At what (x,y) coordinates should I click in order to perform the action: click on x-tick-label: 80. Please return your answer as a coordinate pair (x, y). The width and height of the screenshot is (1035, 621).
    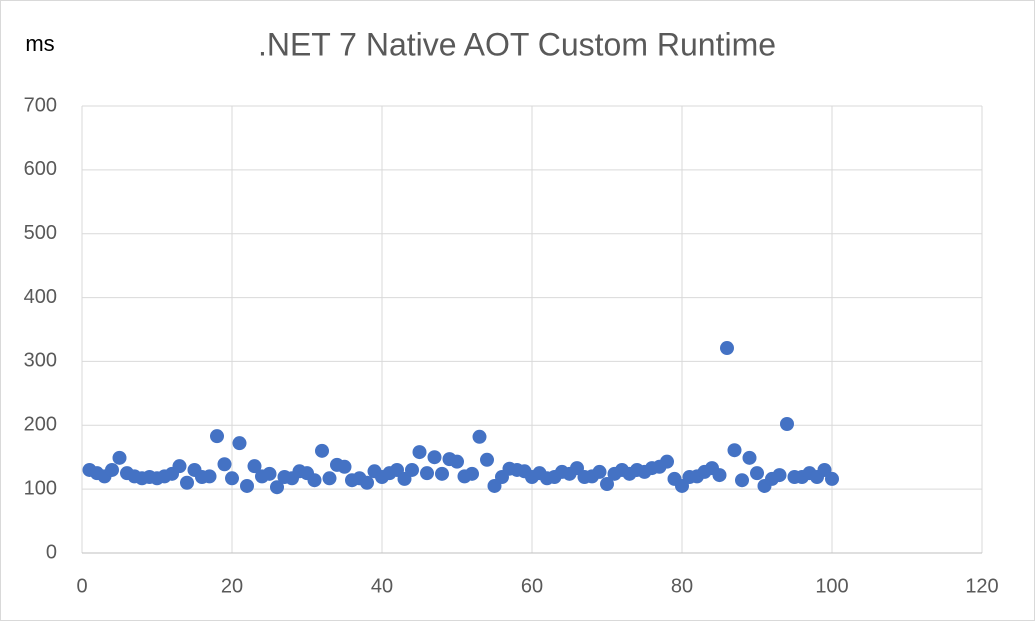
    Looking at the image, I should click on (682, 586).